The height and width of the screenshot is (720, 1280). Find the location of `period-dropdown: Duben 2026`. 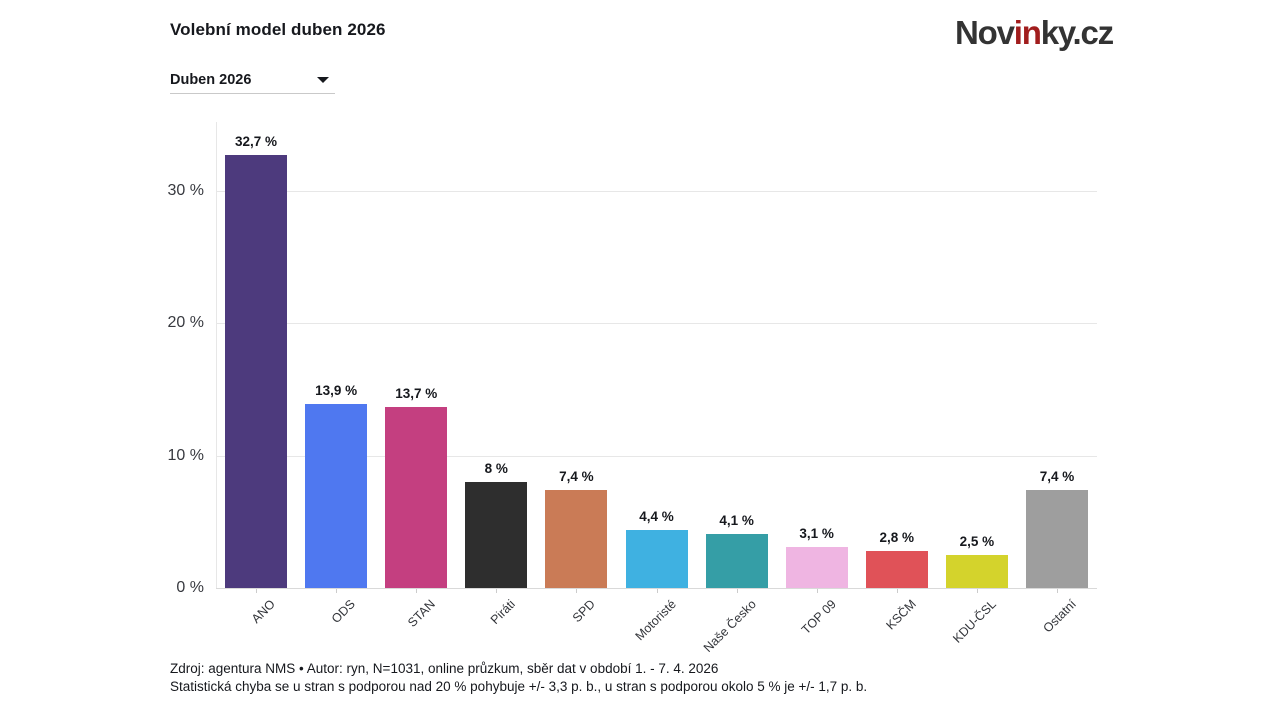

period-dropdown: Duben 2026 is located at coordinates (252, 80).